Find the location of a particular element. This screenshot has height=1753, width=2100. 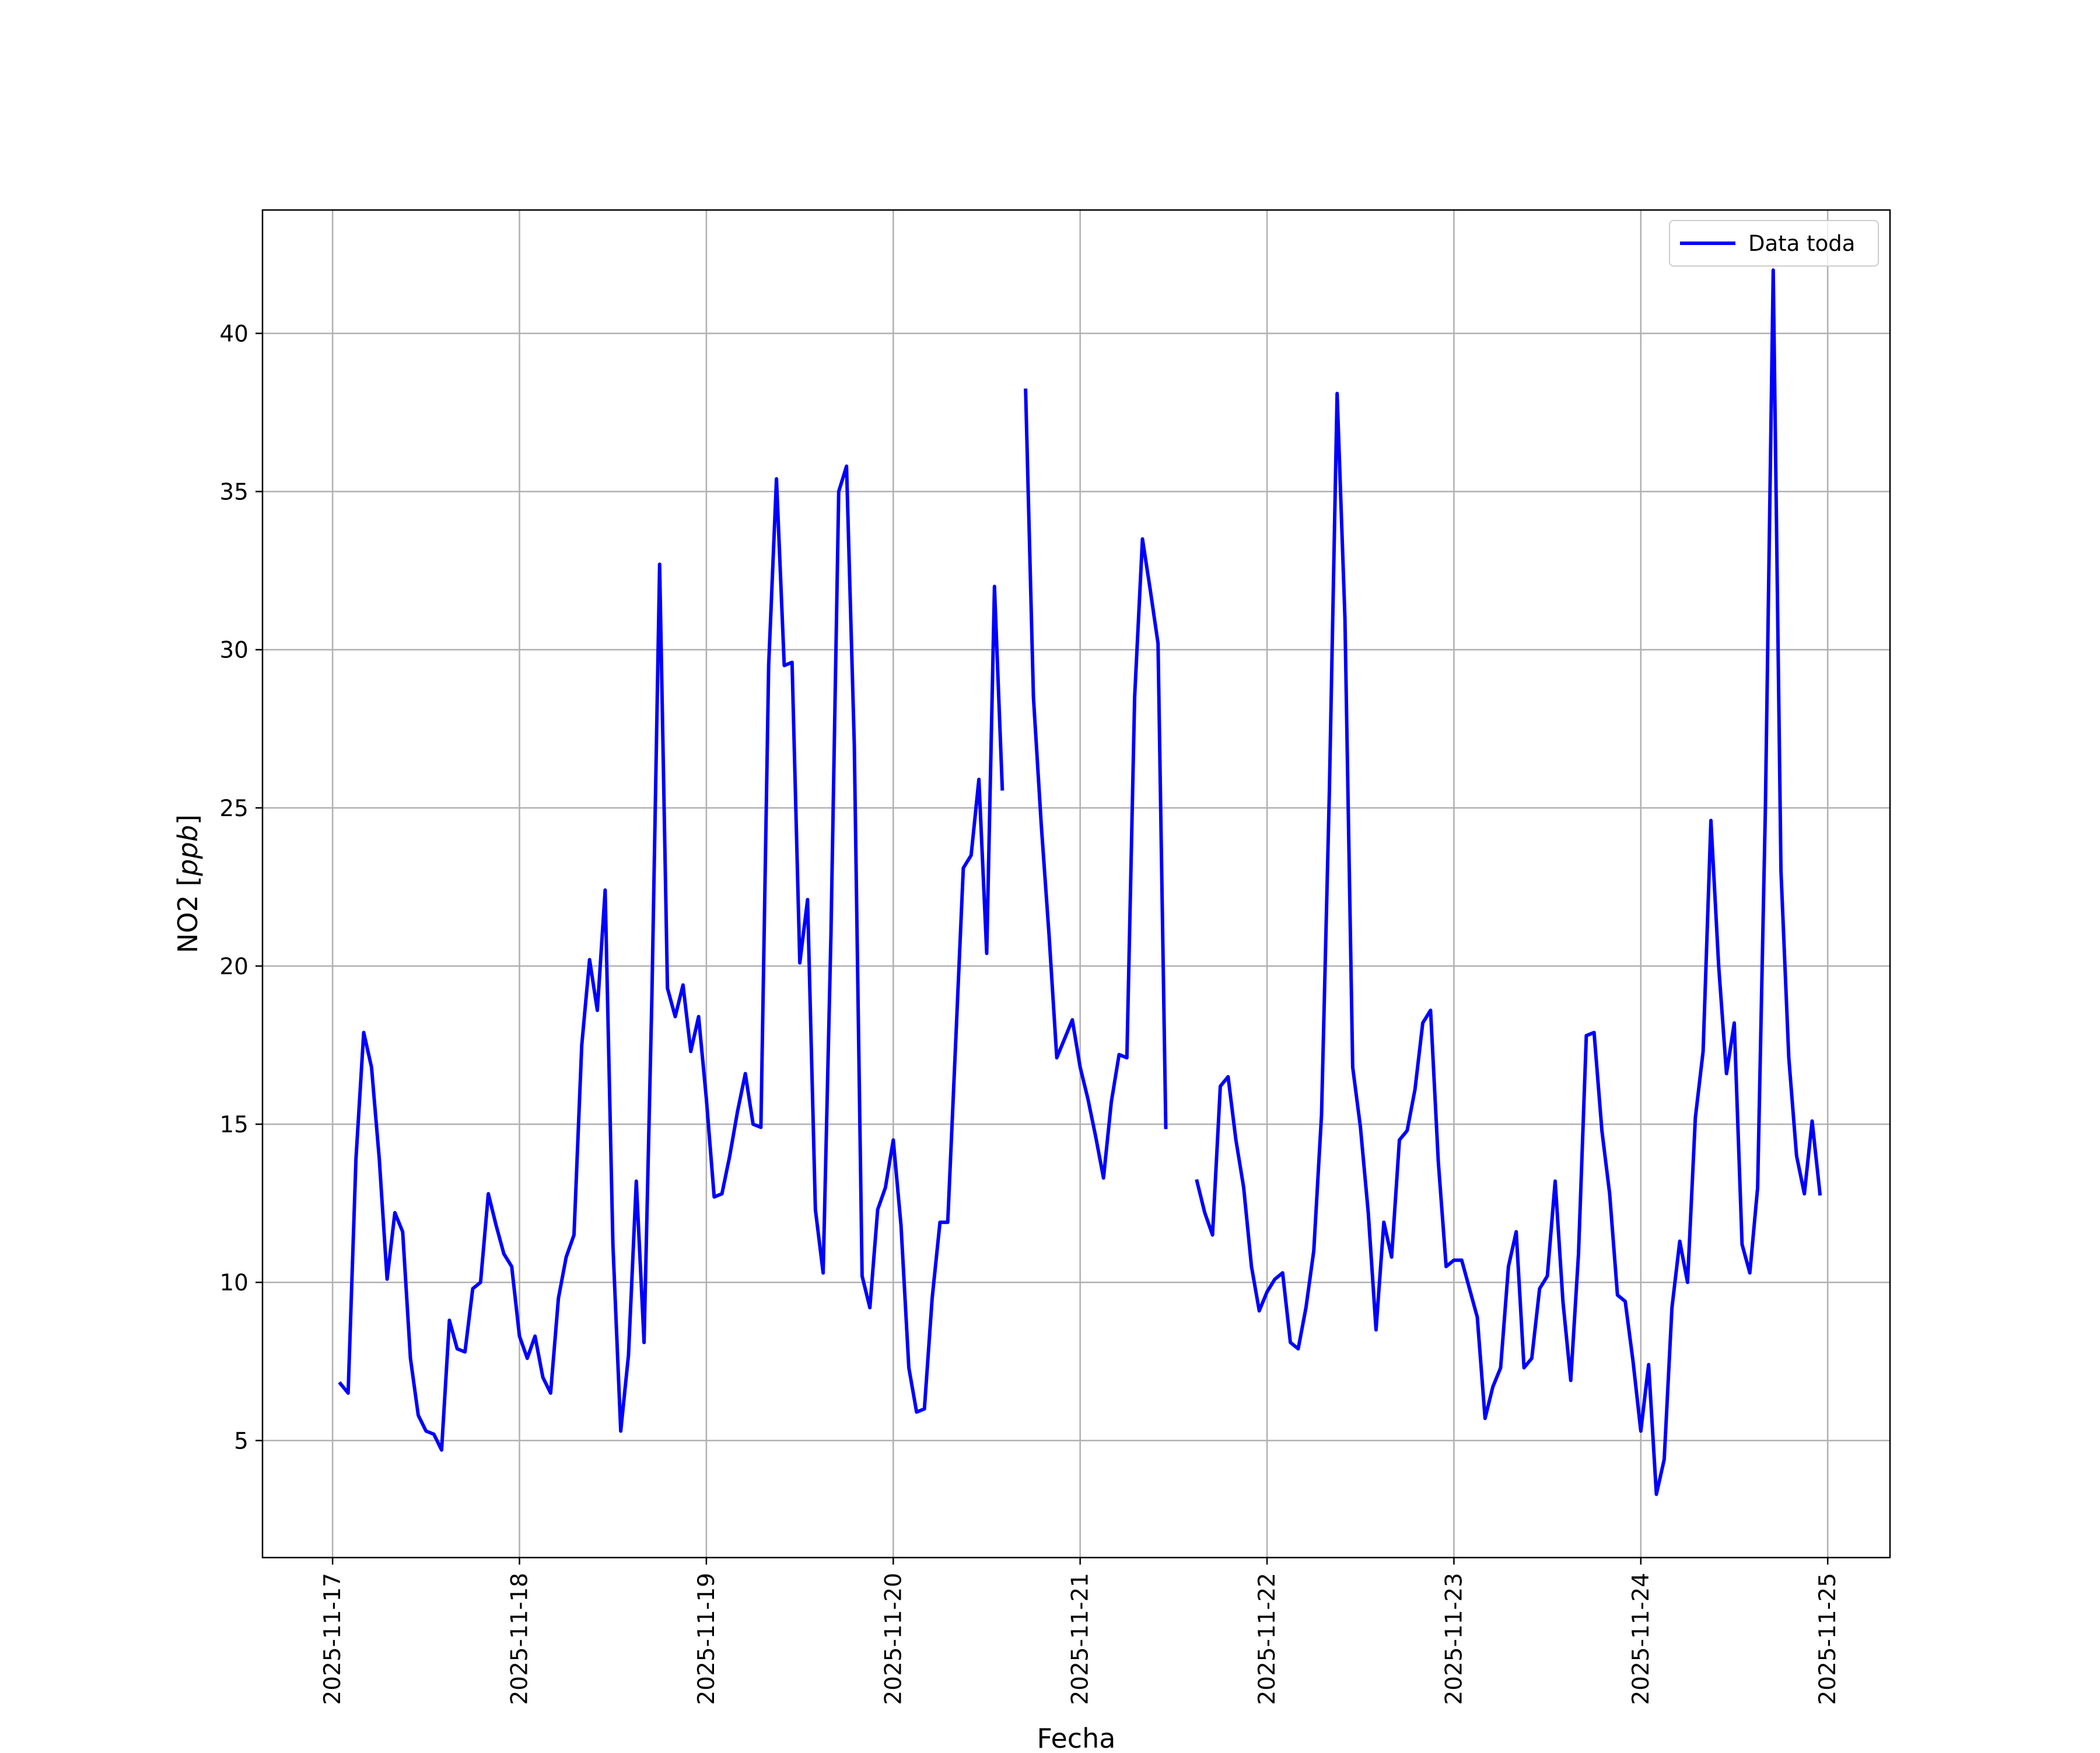

x-tick-label: 2025-11-21 is located at coordinates (1081, 1639).